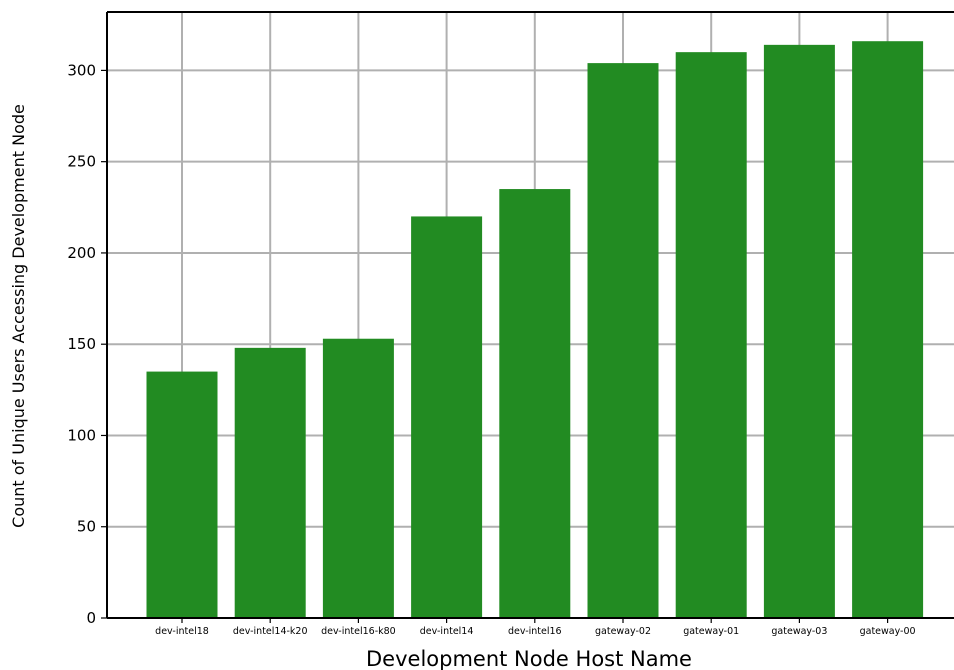 This screenshot has width=954, height=670. I want to click on x-tick-label: gateway-02, so click(623, 631).